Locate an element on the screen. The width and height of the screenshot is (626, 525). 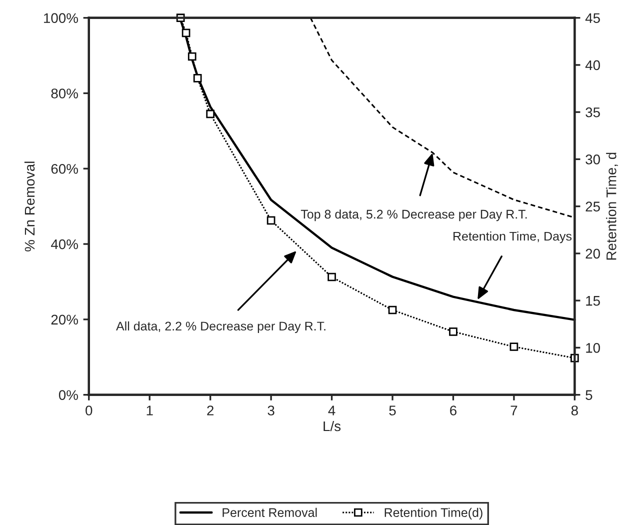
x-tick-label: 8 is located at coordinates (574, 411).